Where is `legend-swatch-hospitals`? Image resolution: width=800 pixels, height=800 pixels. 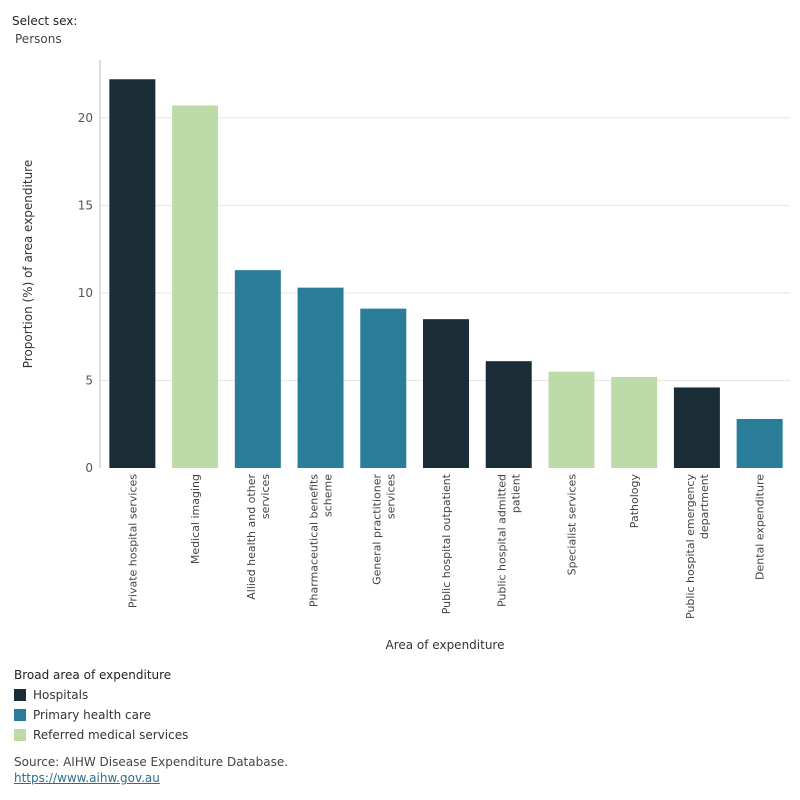
legend-swatch-hospitals is located at coordinates (20, 695).